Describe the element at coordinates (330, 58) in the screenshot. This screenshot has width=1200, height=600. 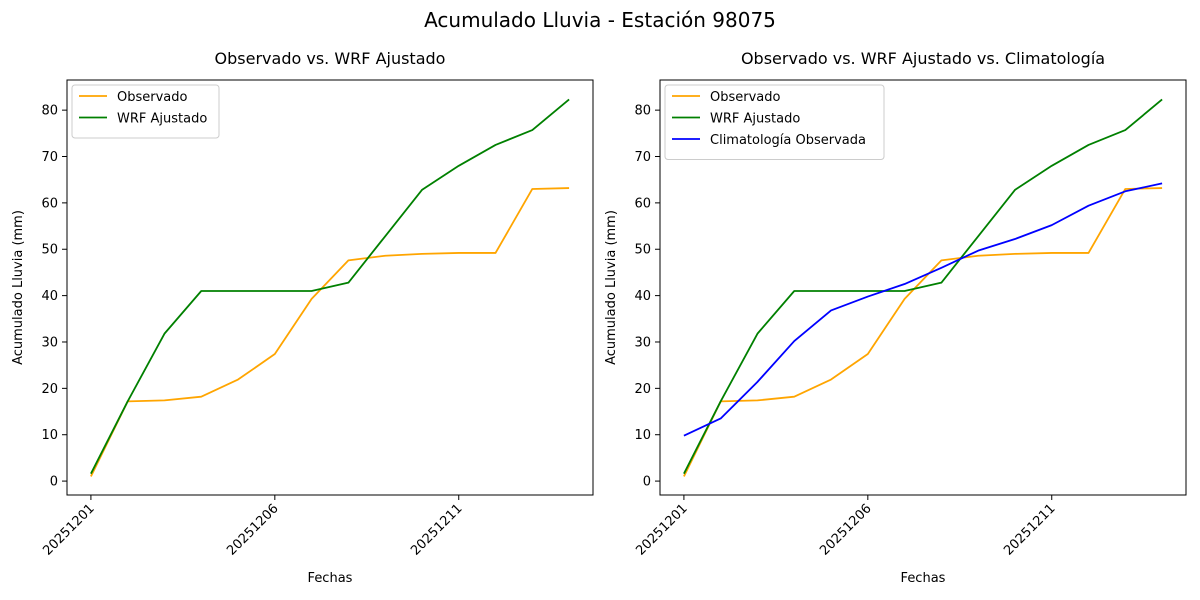
I see `plot-title: Observado vs. WRF Ajustado` at that location.